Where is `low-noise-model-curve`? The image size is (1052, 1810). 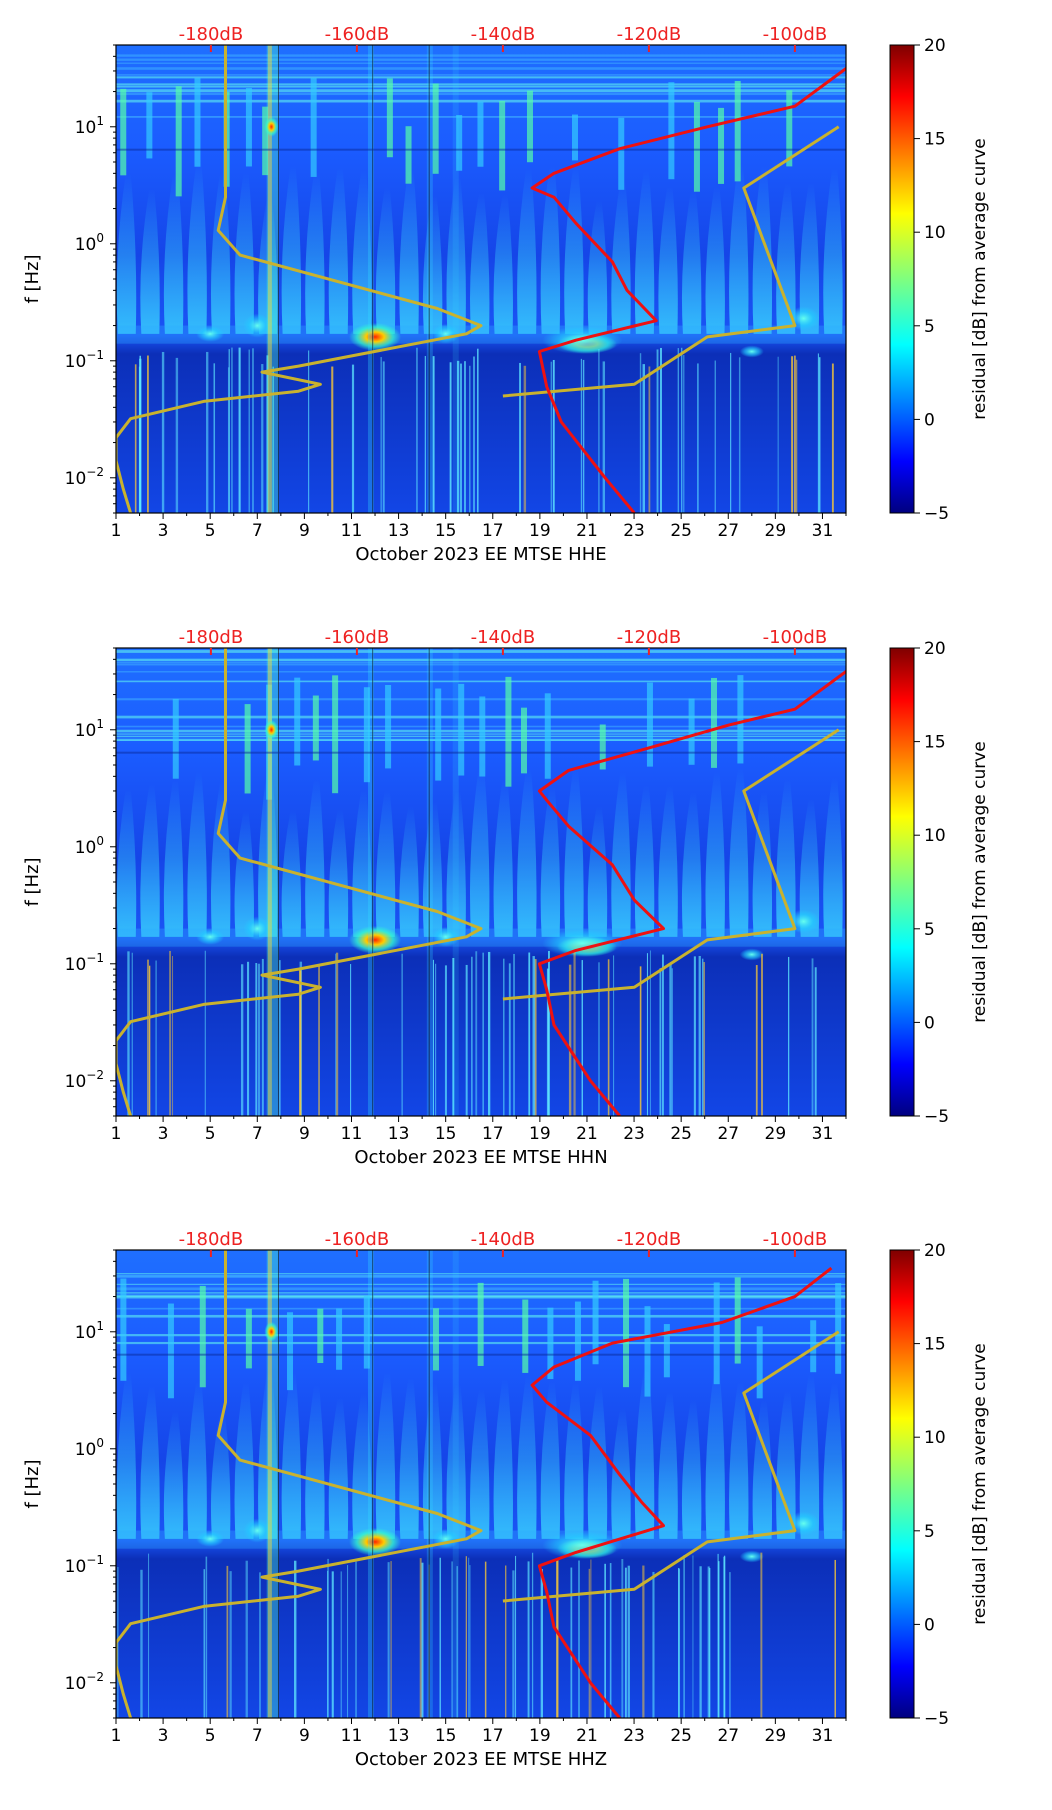 low-noise-model-curve is located at coordinates (299, 1484).